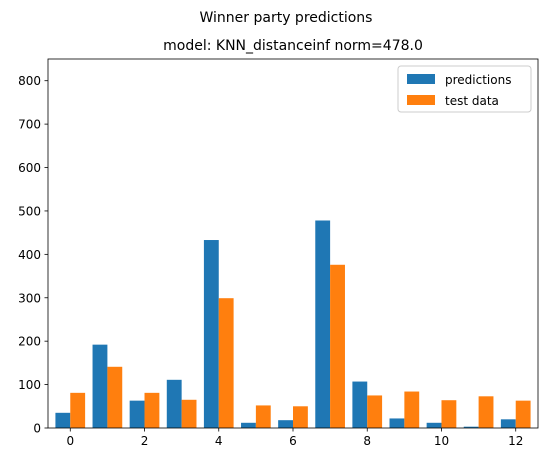  I want to click on y-tick-label: 800, so click(29, 81).